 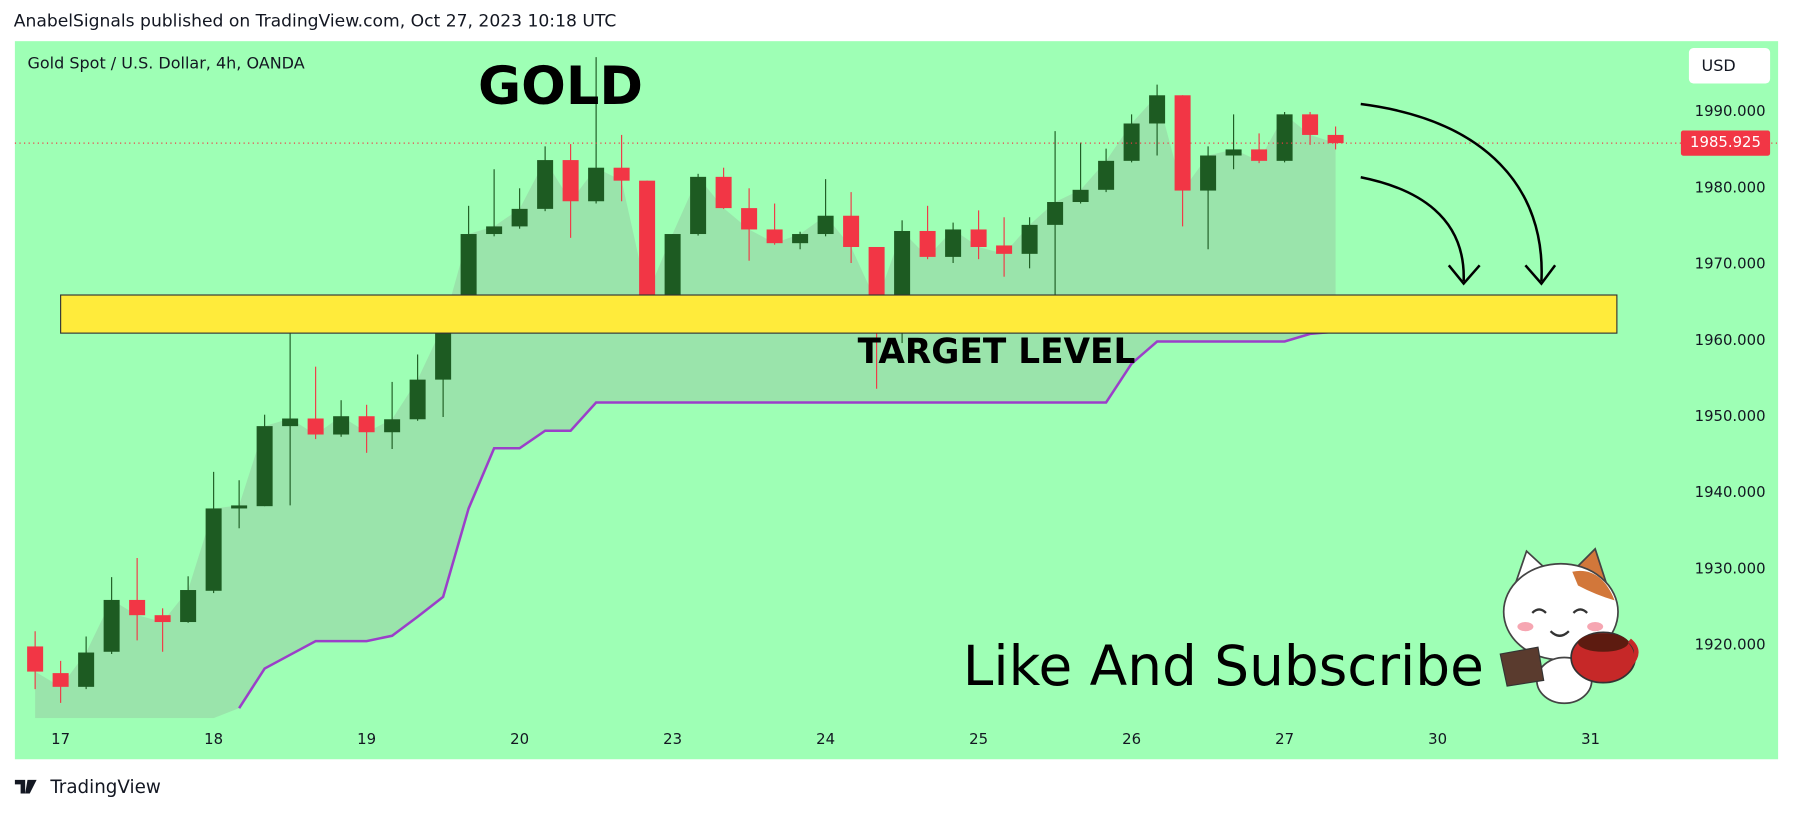 What do you see at coordinates (1437, 739) in the screenshot?
I see `x-tick-label: 30` at bounding box center [1437, 739].